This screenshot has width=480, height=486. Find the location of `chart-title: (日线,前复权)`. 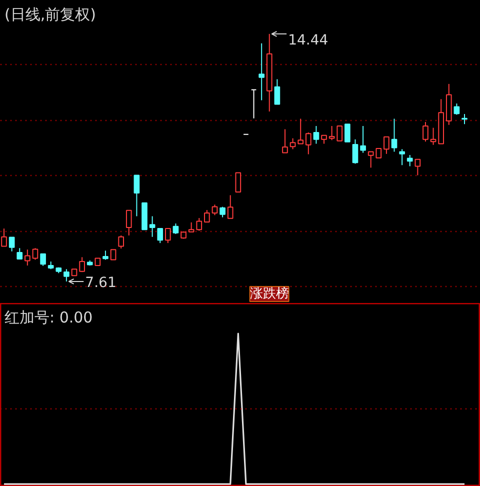

chart-title: (日线,前复权) is located at coordinates (50, 15).